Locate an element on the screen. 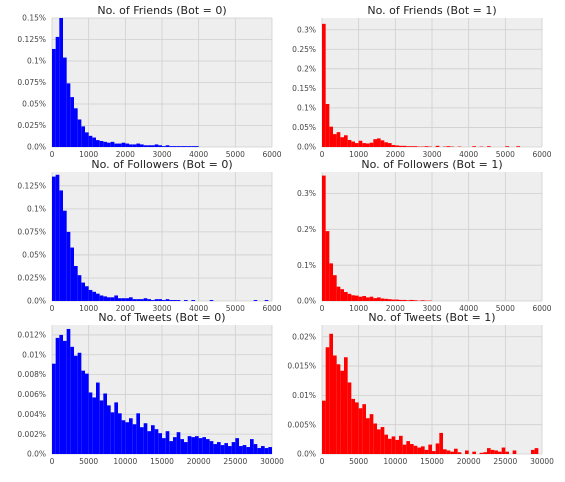 This screenshot has height=482, width=565. y-tick-label: 0.012% is located at coordinates (31, 335).